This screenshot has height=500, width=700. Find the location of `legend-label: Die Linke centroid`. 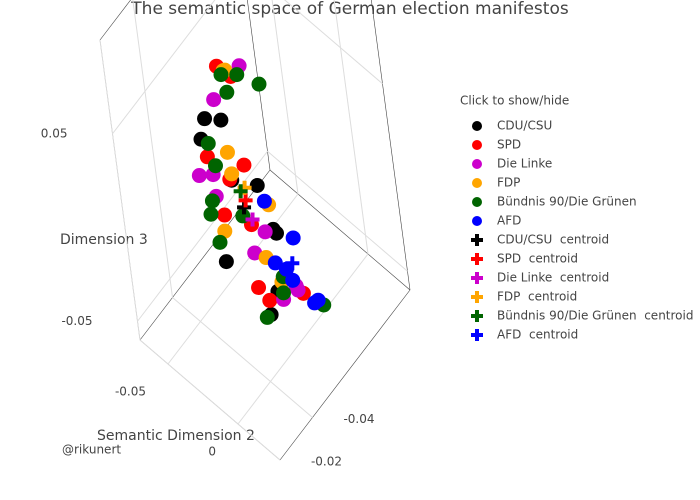

legend-label: Die Linke centroid is located at coordinates (553, 278).